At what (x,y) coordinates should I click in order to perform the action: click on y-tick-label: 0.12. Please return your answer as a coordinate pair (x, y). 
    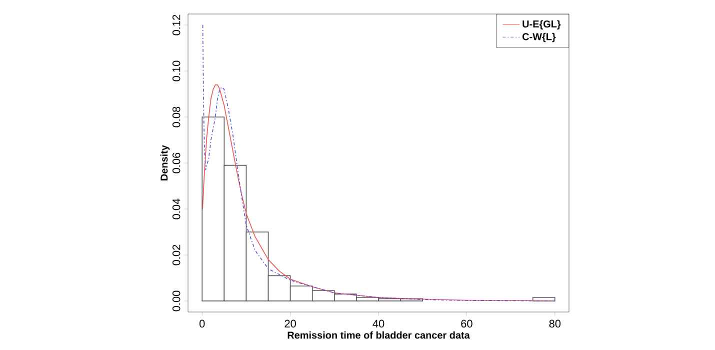
    Looking at the image, I should click on (176, 25).